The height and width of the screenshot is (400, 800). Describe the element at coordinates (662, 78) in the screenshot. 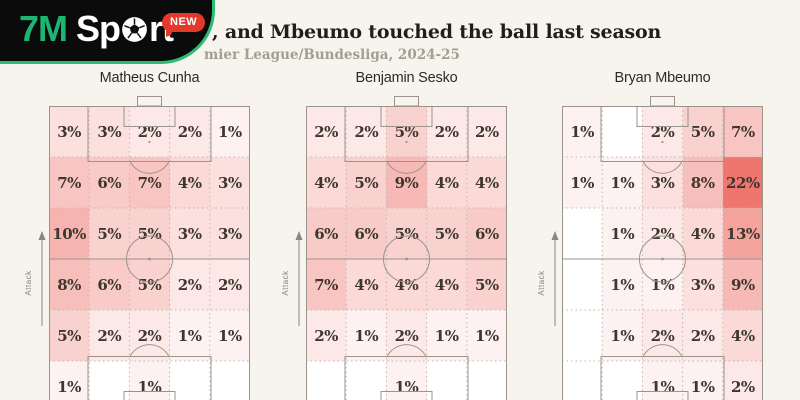

I see `player-name: Bryan Mbeumo` at that location.